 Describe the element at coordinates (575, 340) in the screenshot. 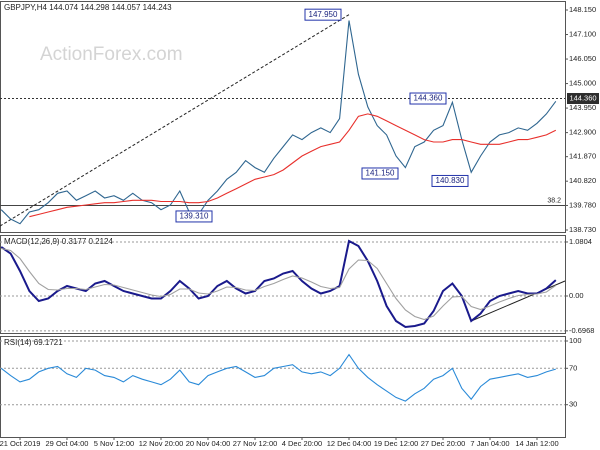

I see `y-tick-label: 100` at that location.